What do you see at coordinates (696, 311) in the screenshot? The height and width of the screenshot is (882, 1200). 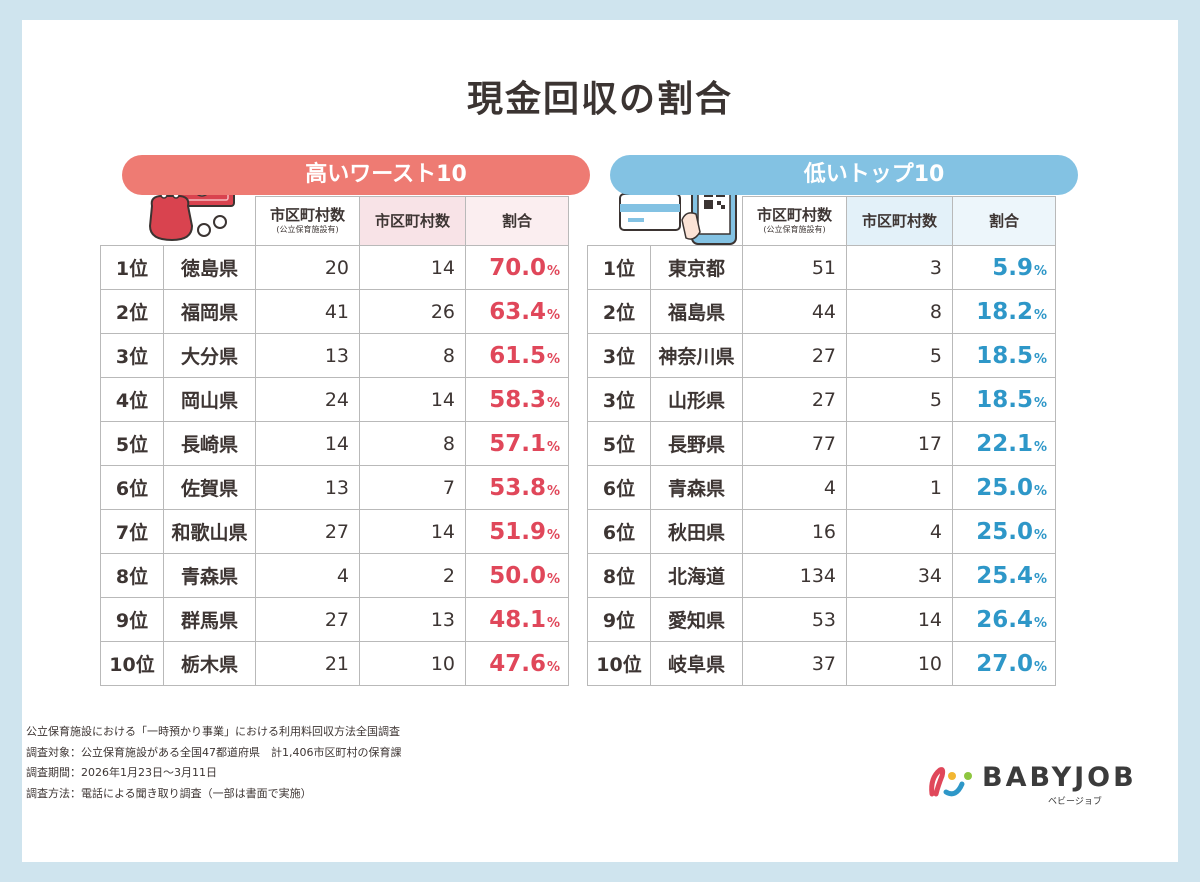 I see `prefecture-cell: 福島県` at bounding box center [696, 311].